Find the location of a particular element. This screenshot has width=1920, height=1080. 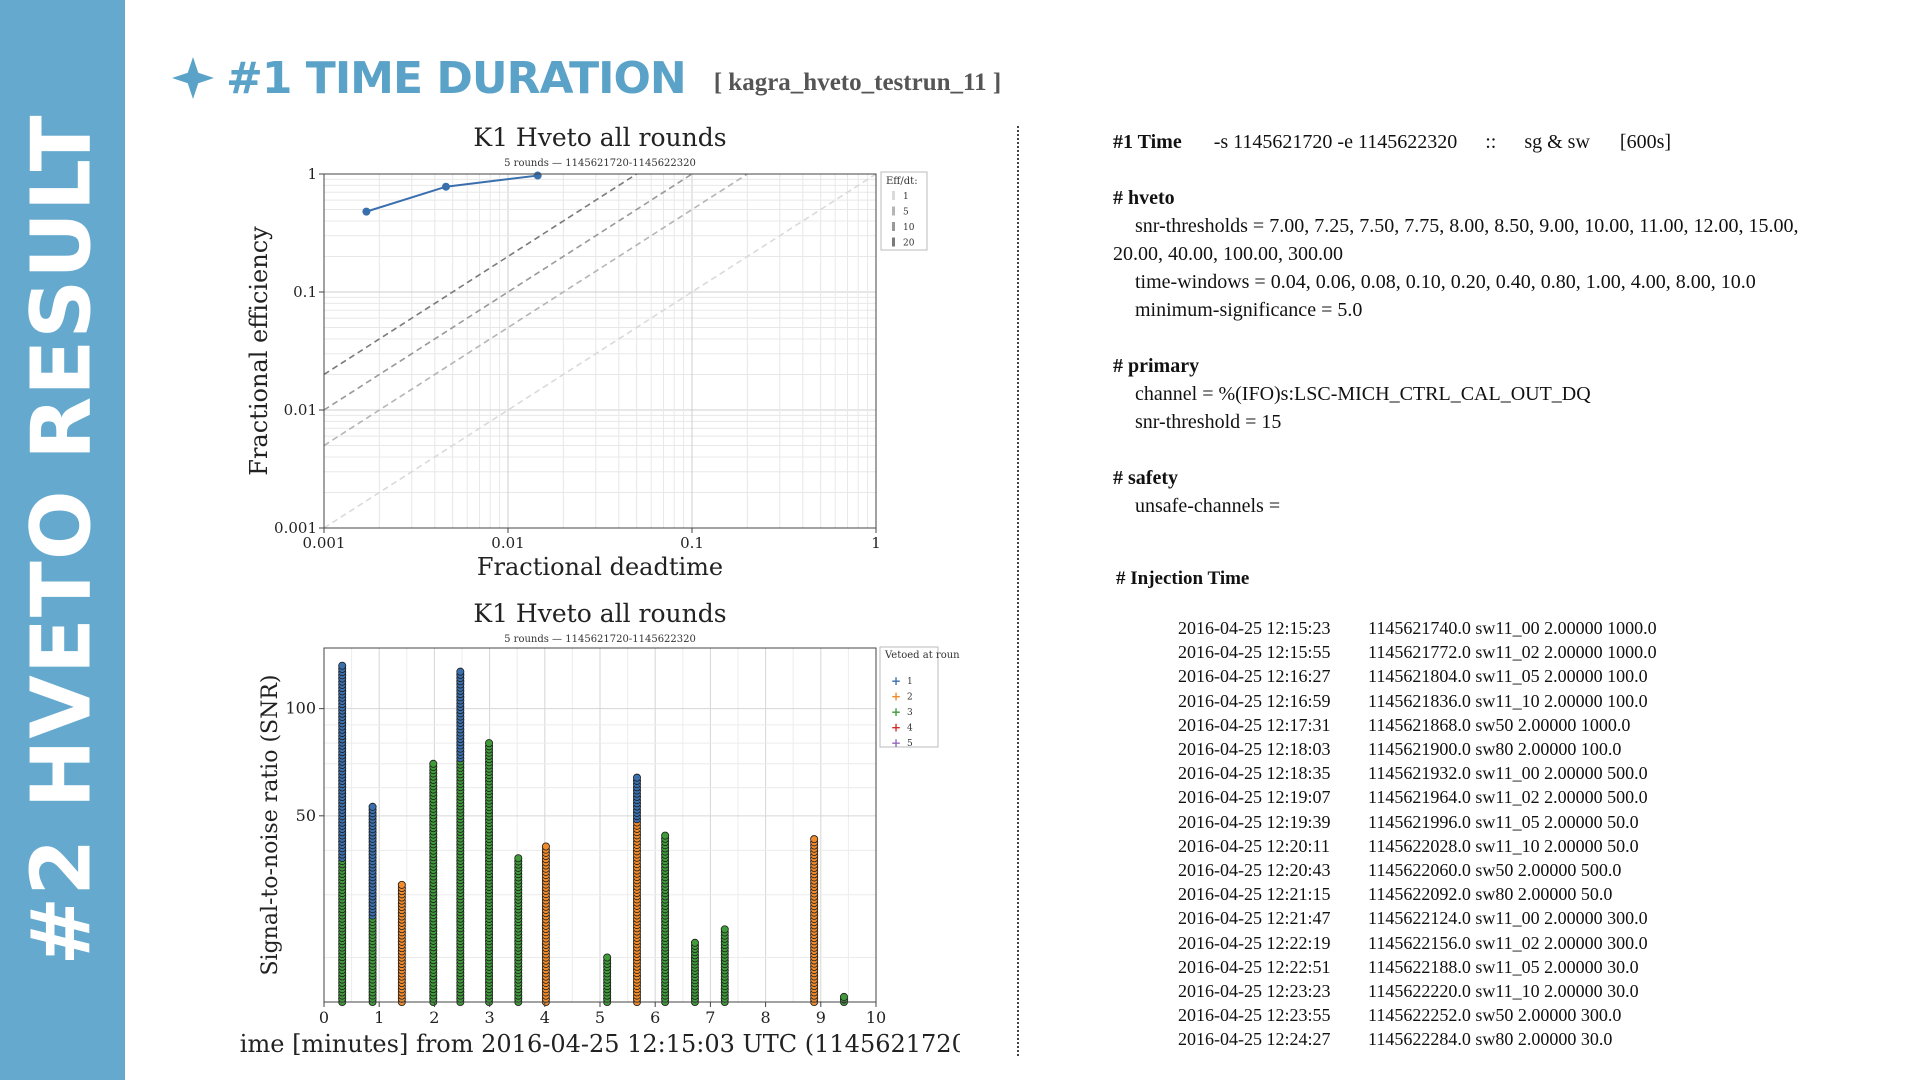

chart2-xtick-label: 6 is located at coordinates (655, 1017).